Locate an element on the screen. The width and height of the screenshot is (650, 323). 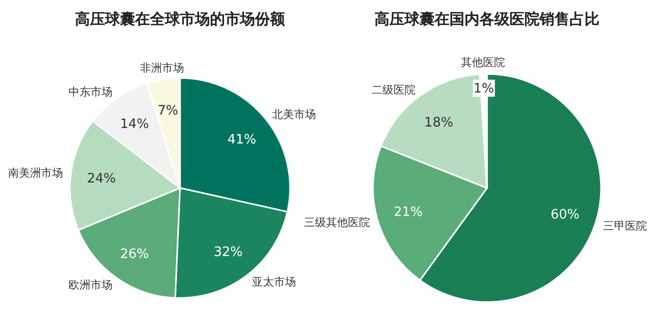
data-label: 14% is located at coordinates (135, 124).